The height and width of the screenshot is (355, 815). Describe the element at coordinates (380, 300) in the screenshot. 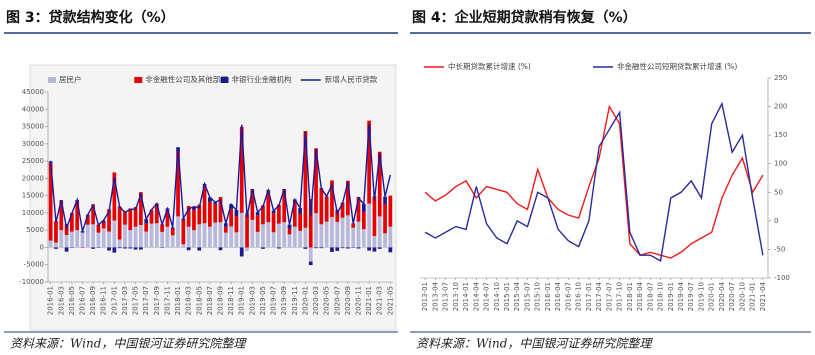

I see `x-tick-label: 2021-03` at that location.